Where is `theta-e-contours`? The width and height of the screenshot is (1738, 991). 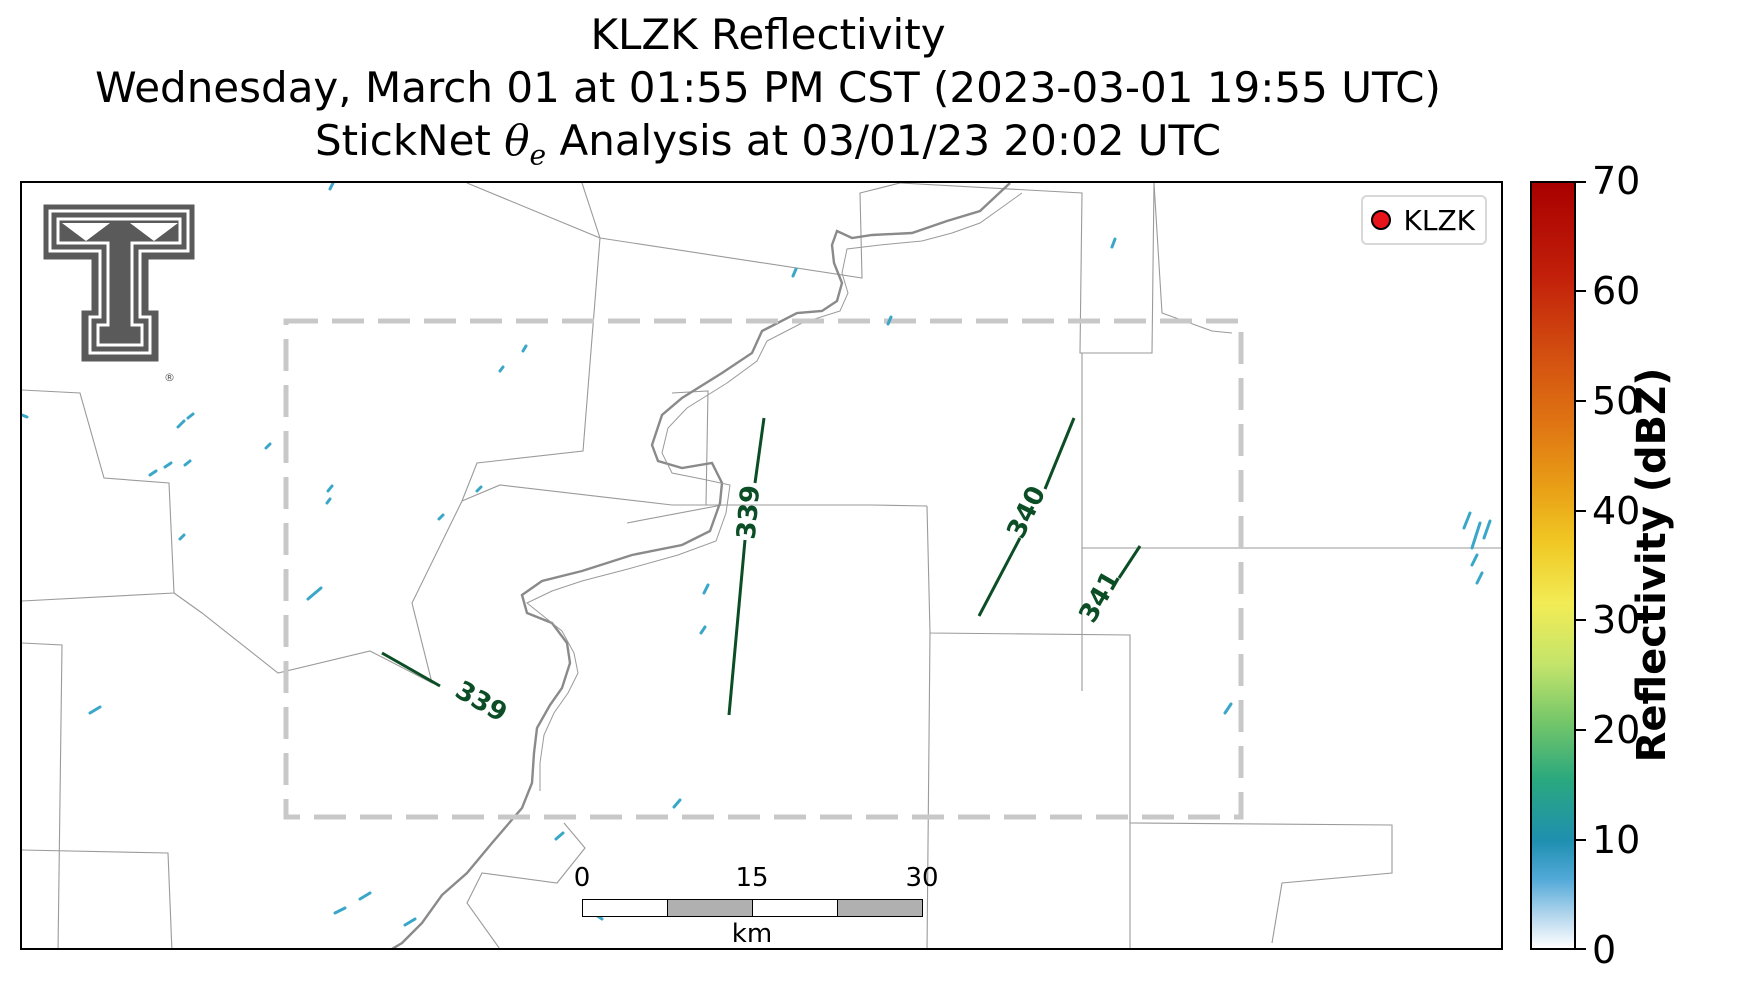
theta-e-contours is located at coordinates (761, 566).